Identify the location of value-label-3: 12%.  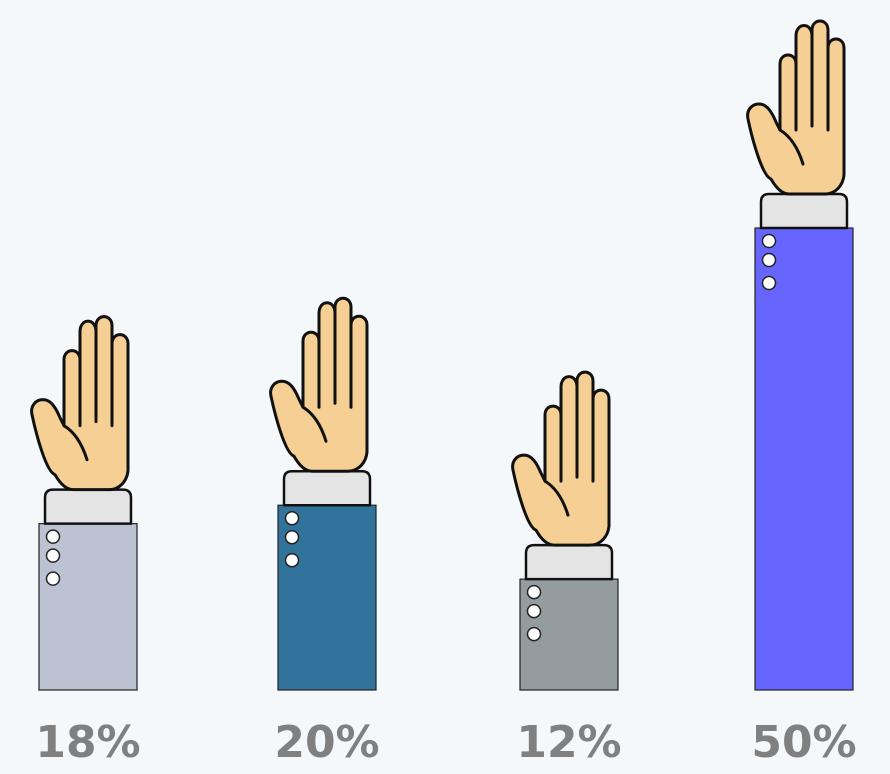
(568, 742).